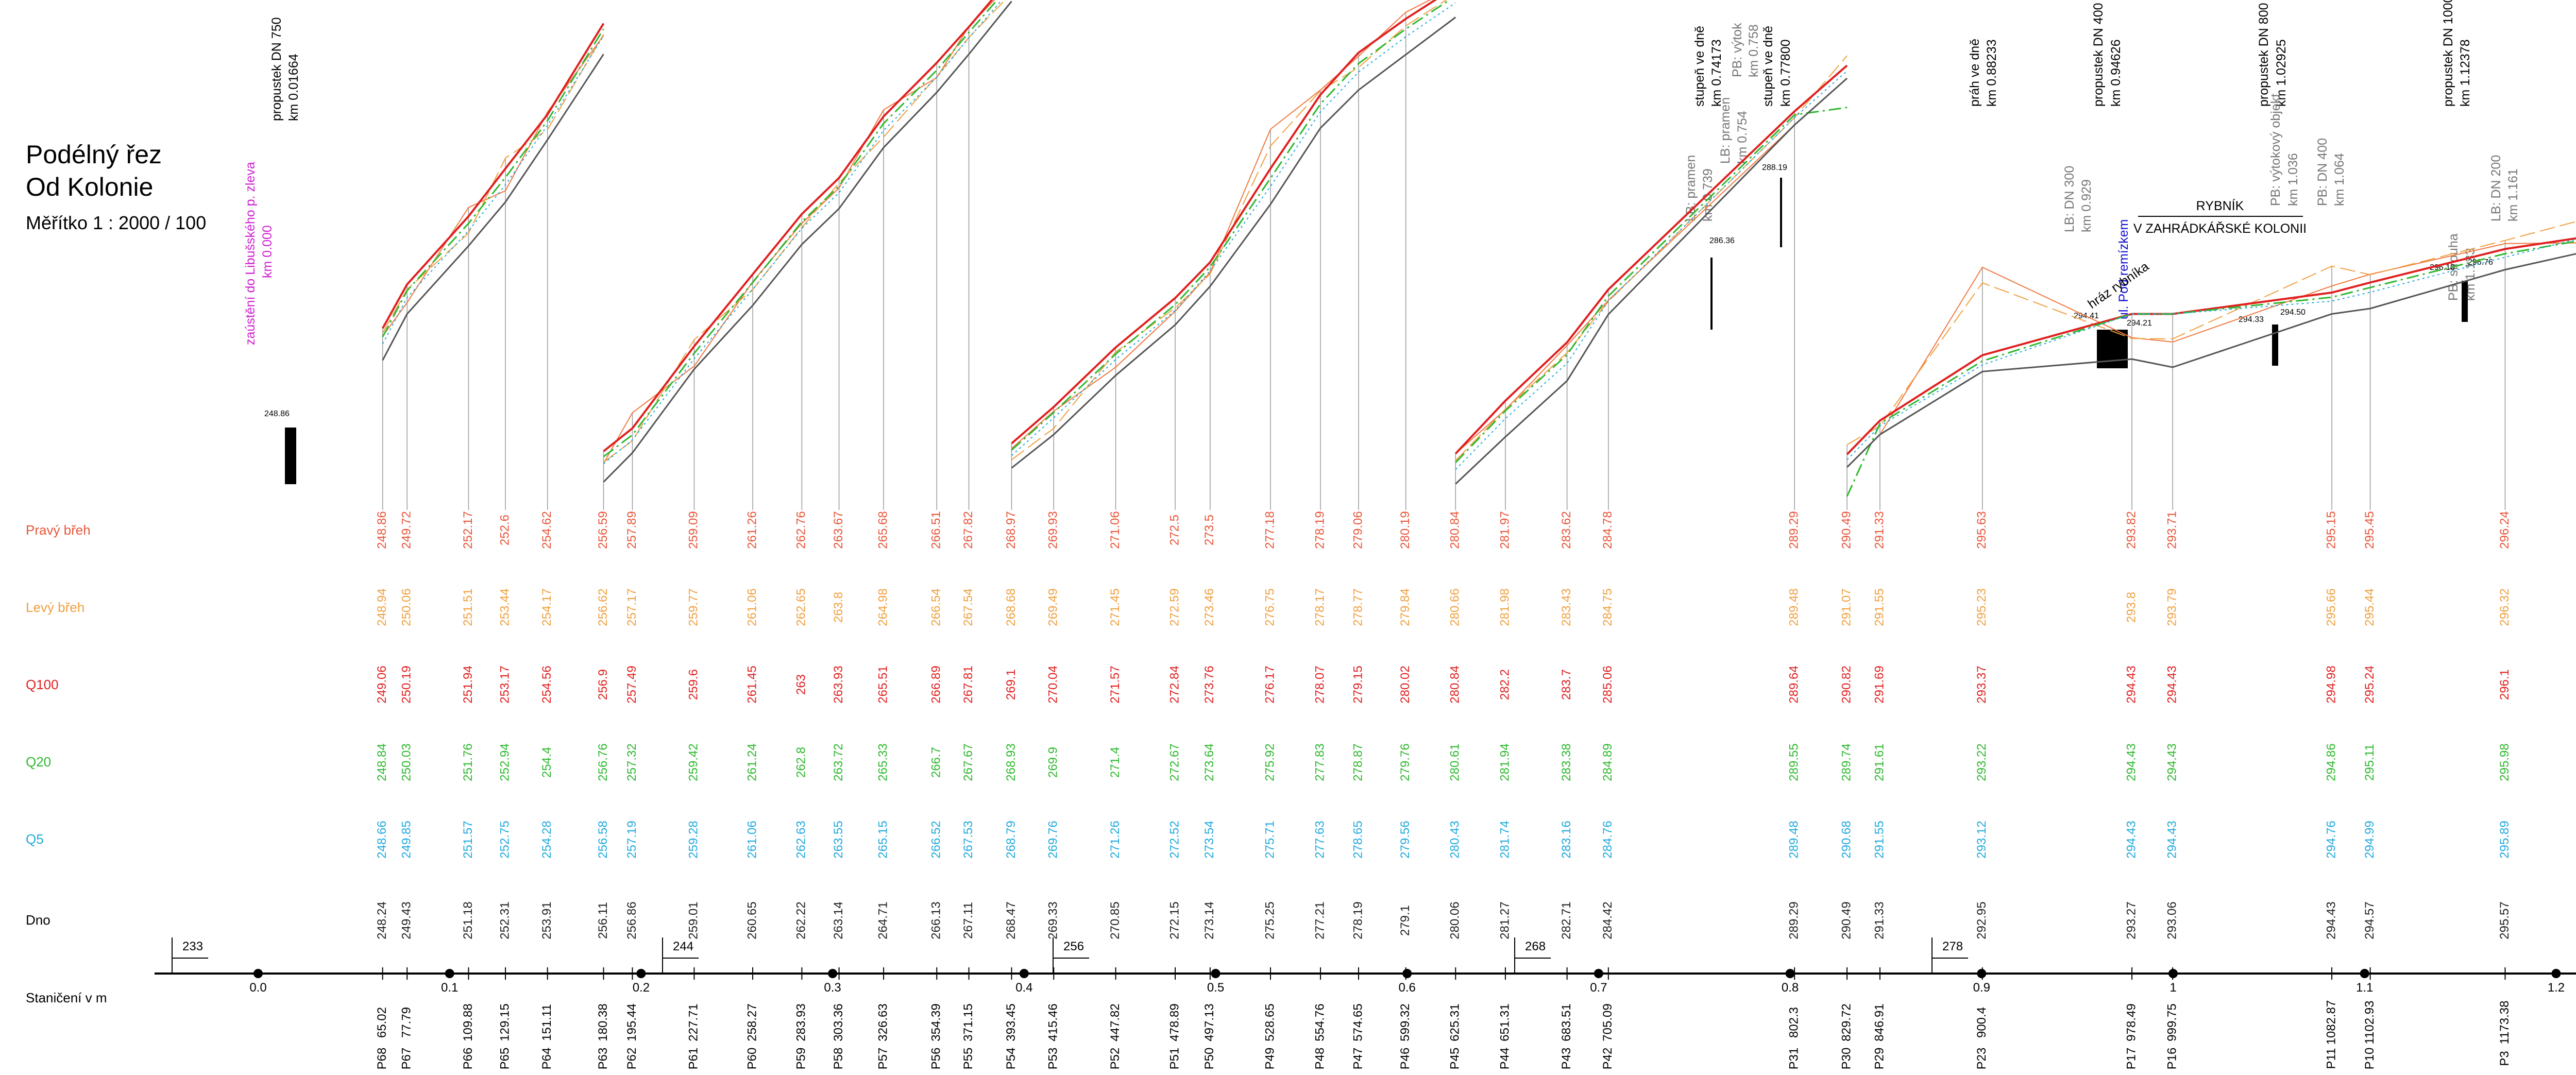 The width and height of the screenshot is (2576, 1075). Describe the element at coordinates (838, 1059) in the screenshot. I see `profile-name: P58` at that location.